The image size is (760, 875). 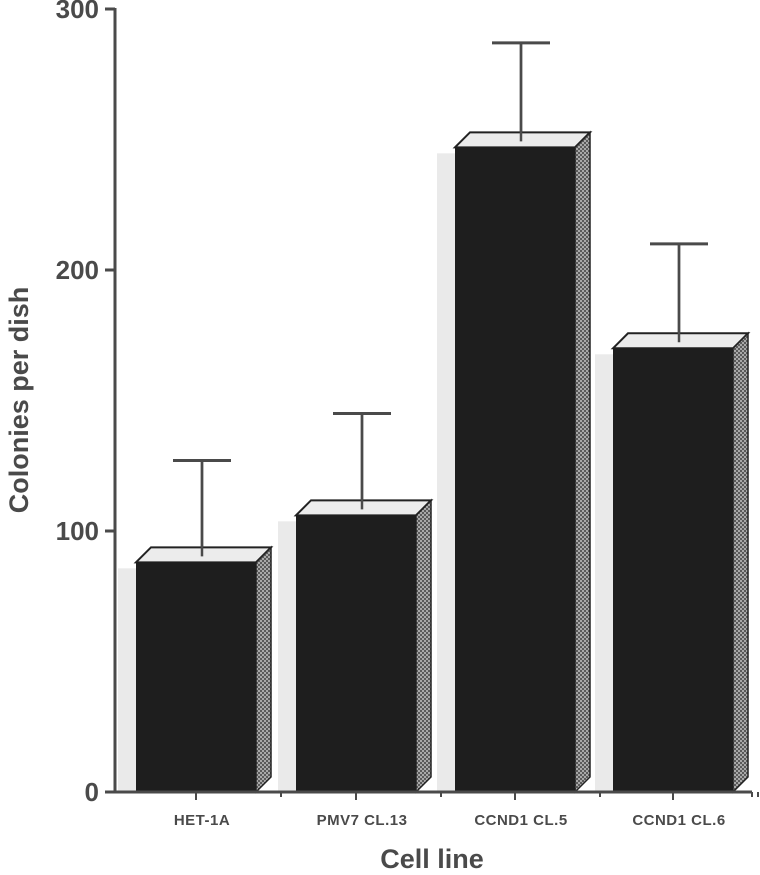 I want to click on x-tick-label: CCND1 CL.6, so click(x=678, y=820).